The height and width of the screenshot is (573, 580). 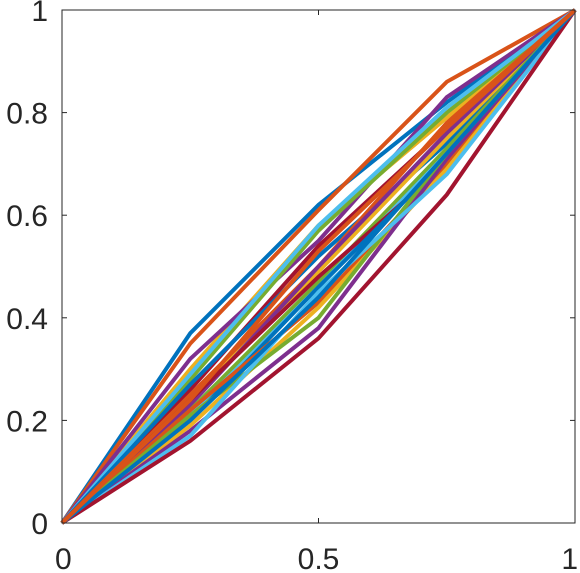 What do you see at coordinates (319, 558) in the screenshot?
I see `x-tick-label: 0.5` at bounding box center [319, 558].